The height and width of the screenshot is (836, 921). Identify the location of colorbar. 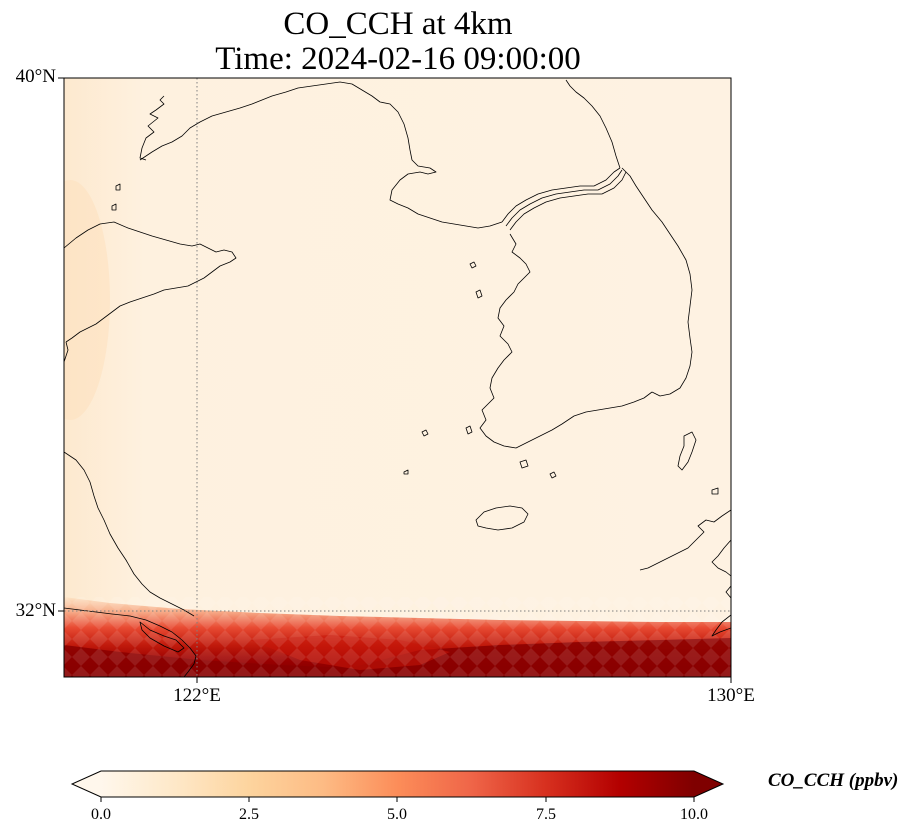
(397, 786).